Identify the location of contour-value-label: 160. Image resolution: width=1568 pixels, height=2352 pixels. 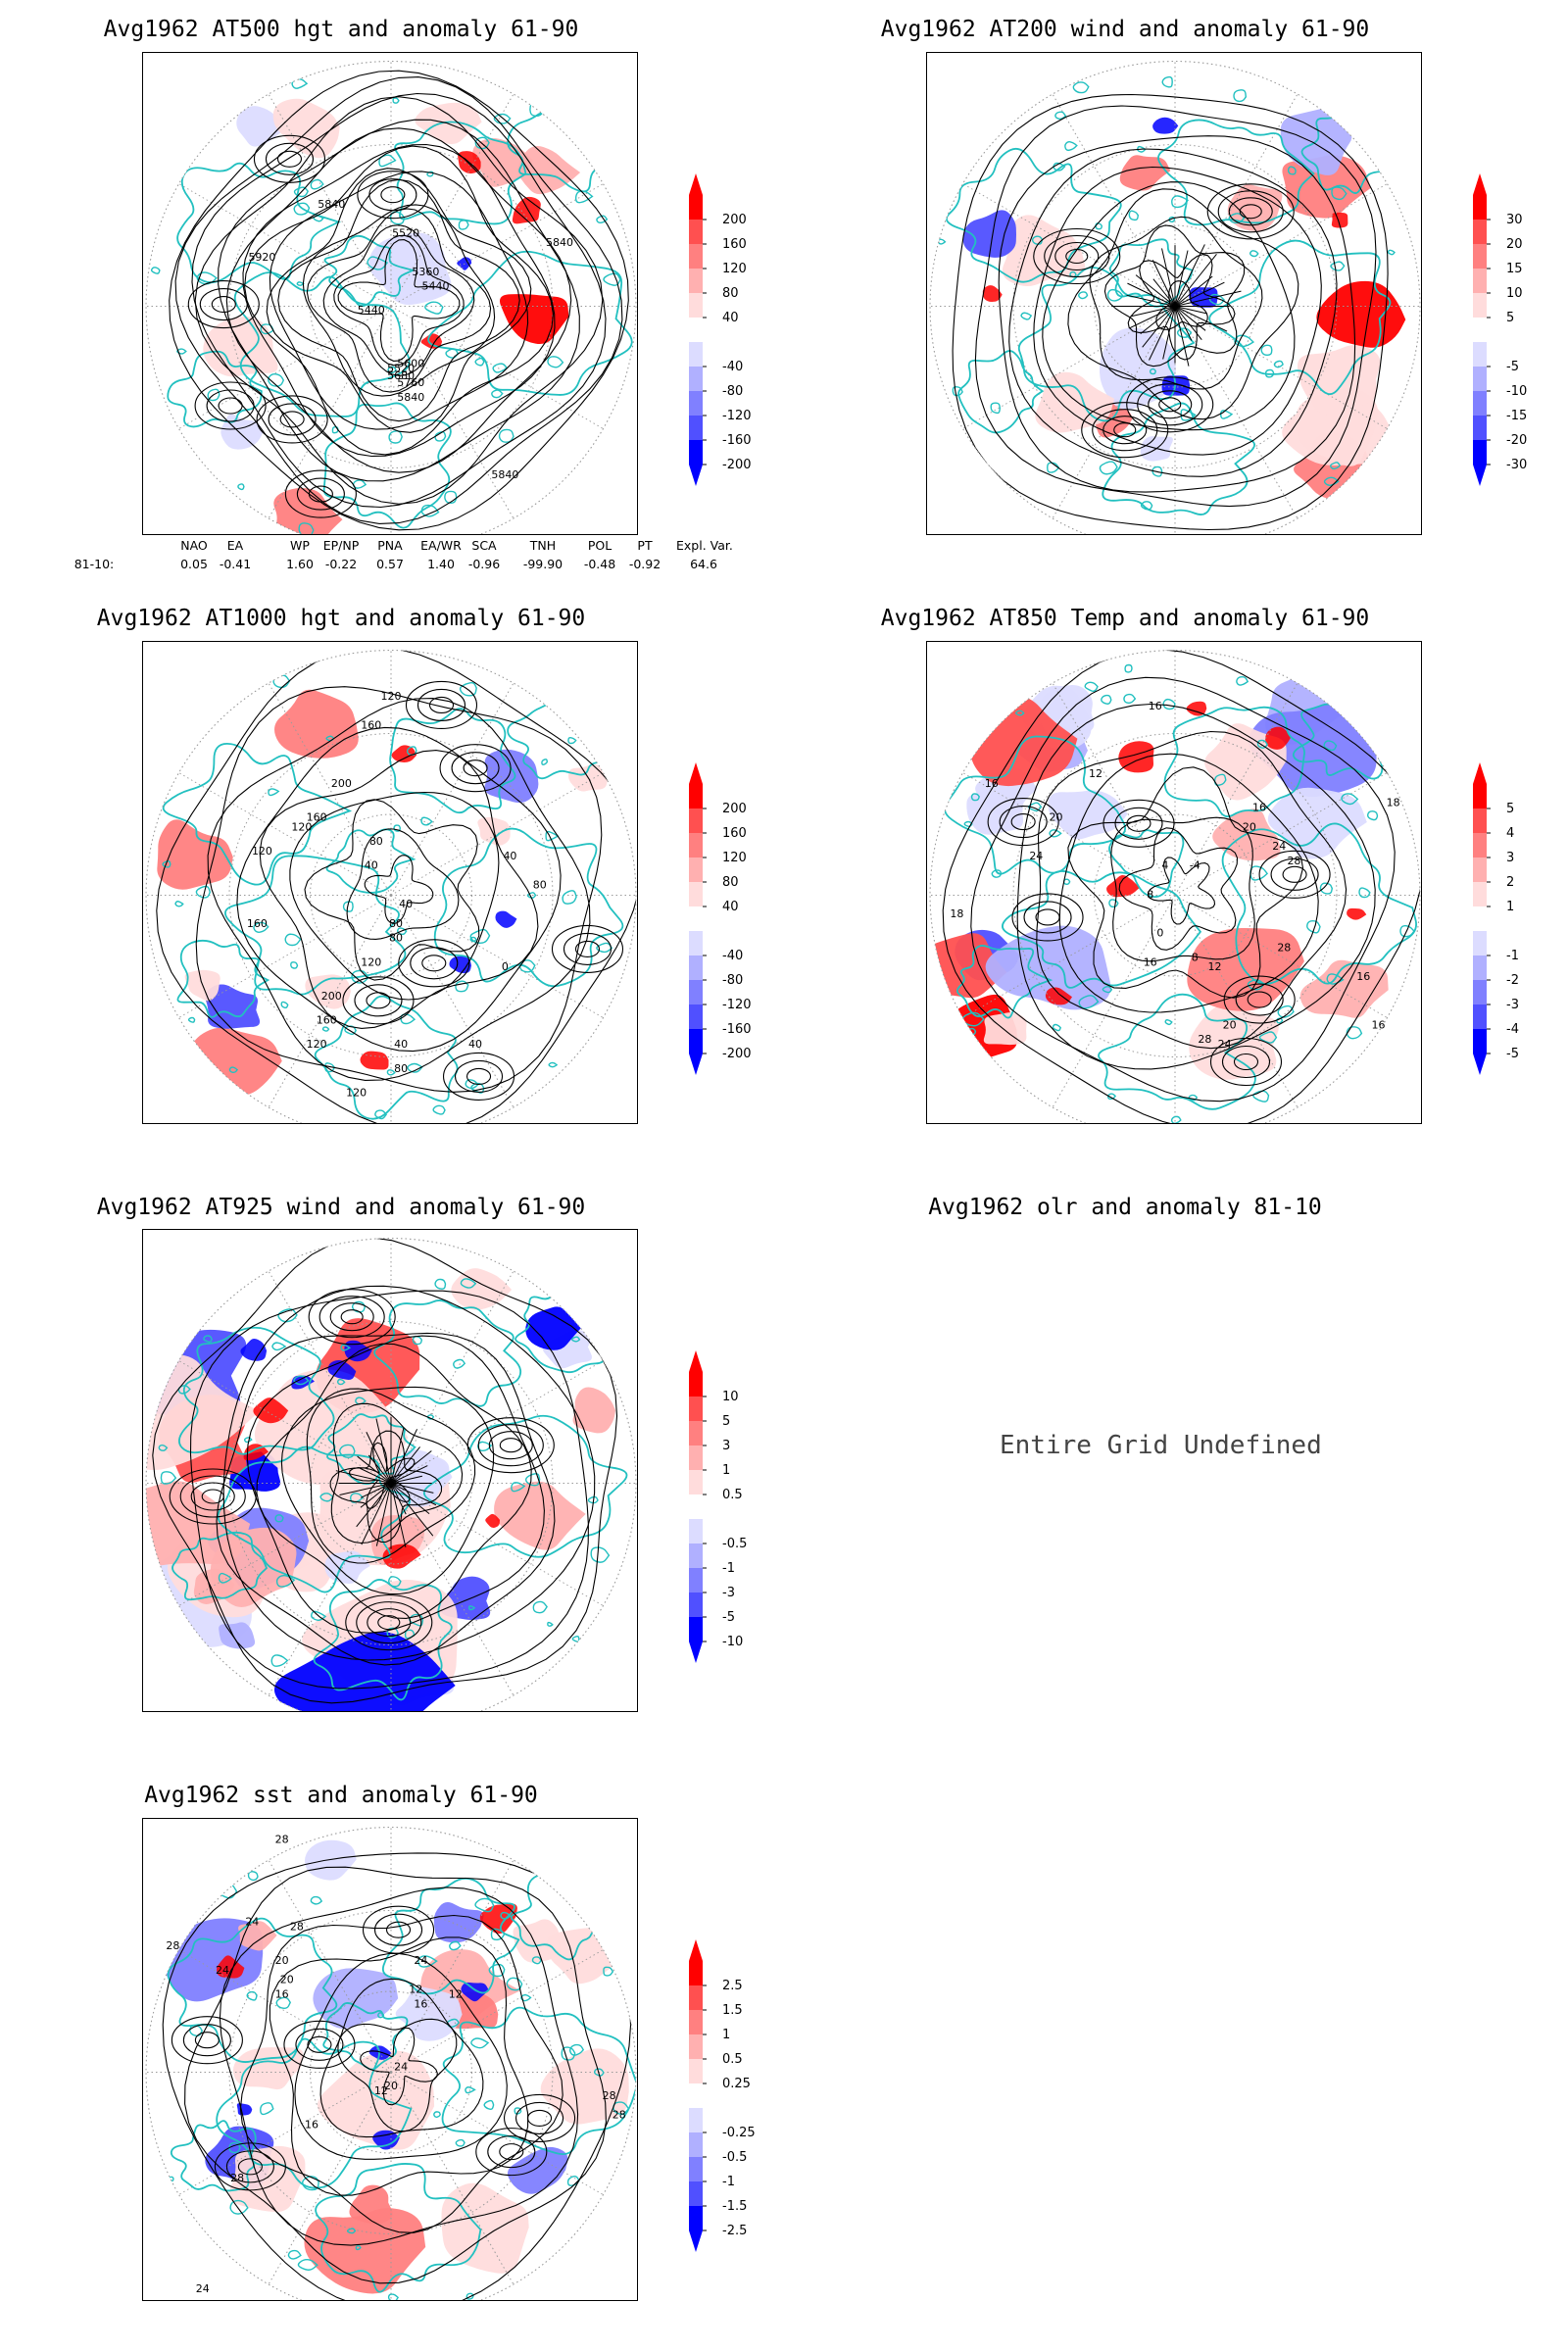
(327, 1019).